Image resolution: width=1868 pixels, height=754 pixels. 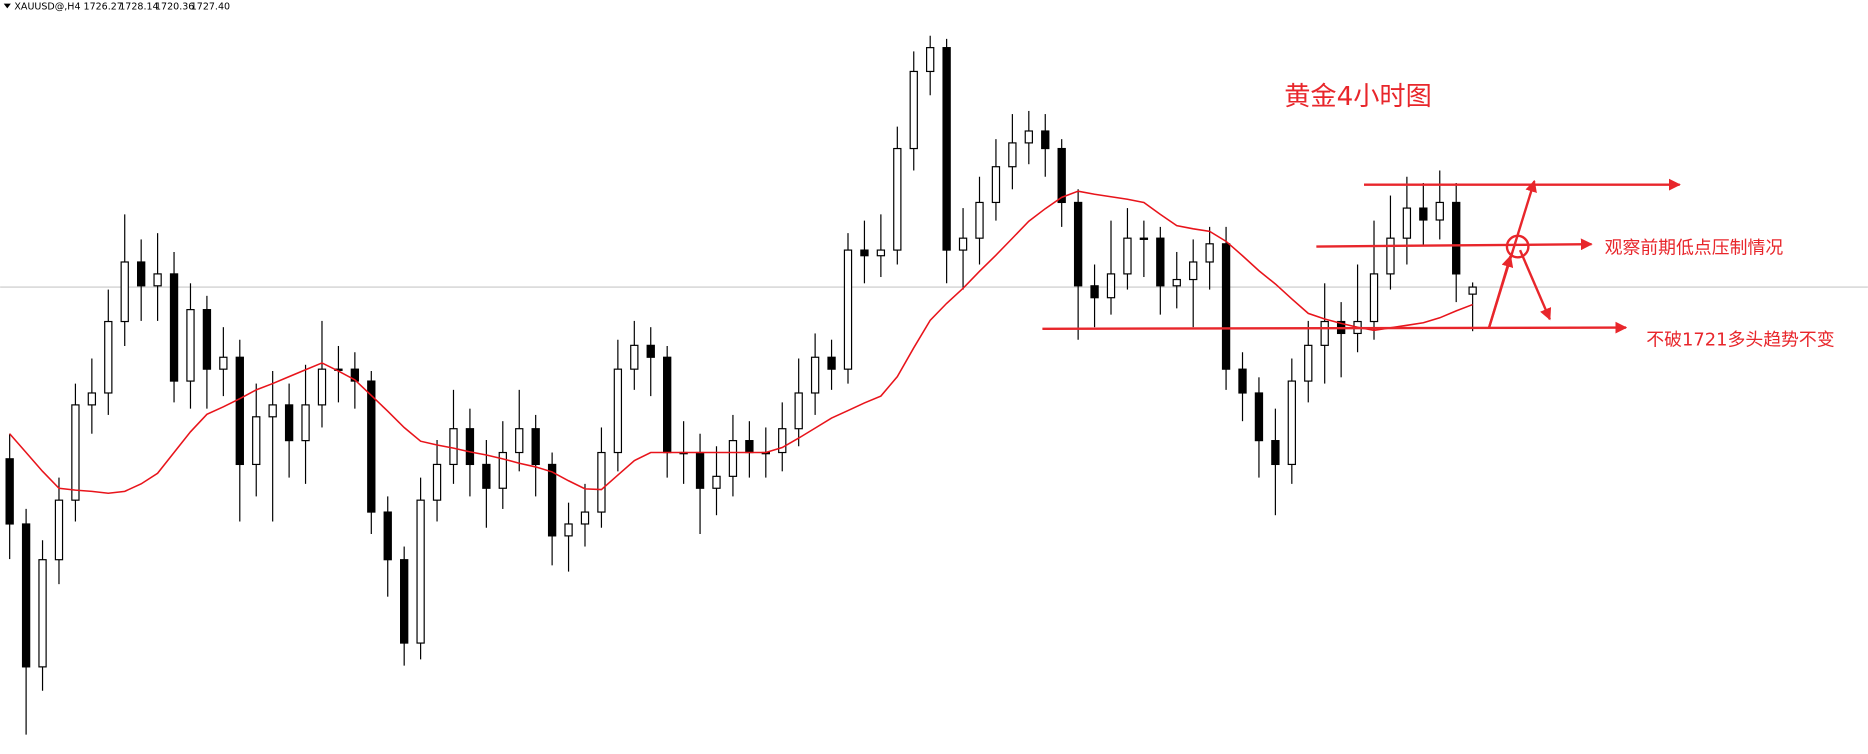 I want to click on annotation: 观察前期低点压制情况, so click(x=1694, y=248).